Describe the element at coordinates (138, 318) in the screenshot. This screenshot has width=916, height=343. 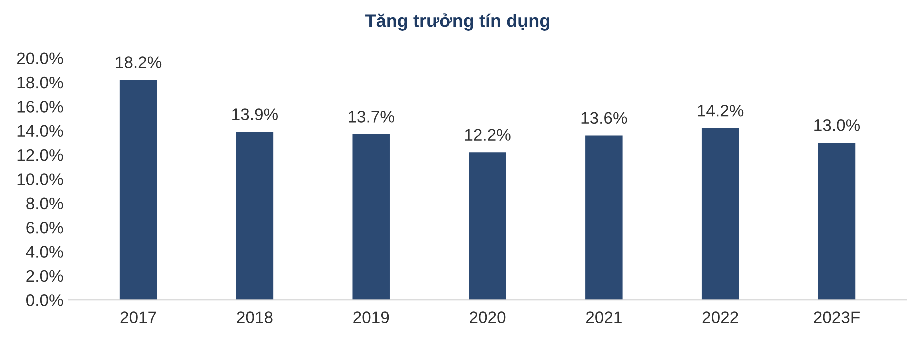
I see `x-tick-label: 2017` at that location.